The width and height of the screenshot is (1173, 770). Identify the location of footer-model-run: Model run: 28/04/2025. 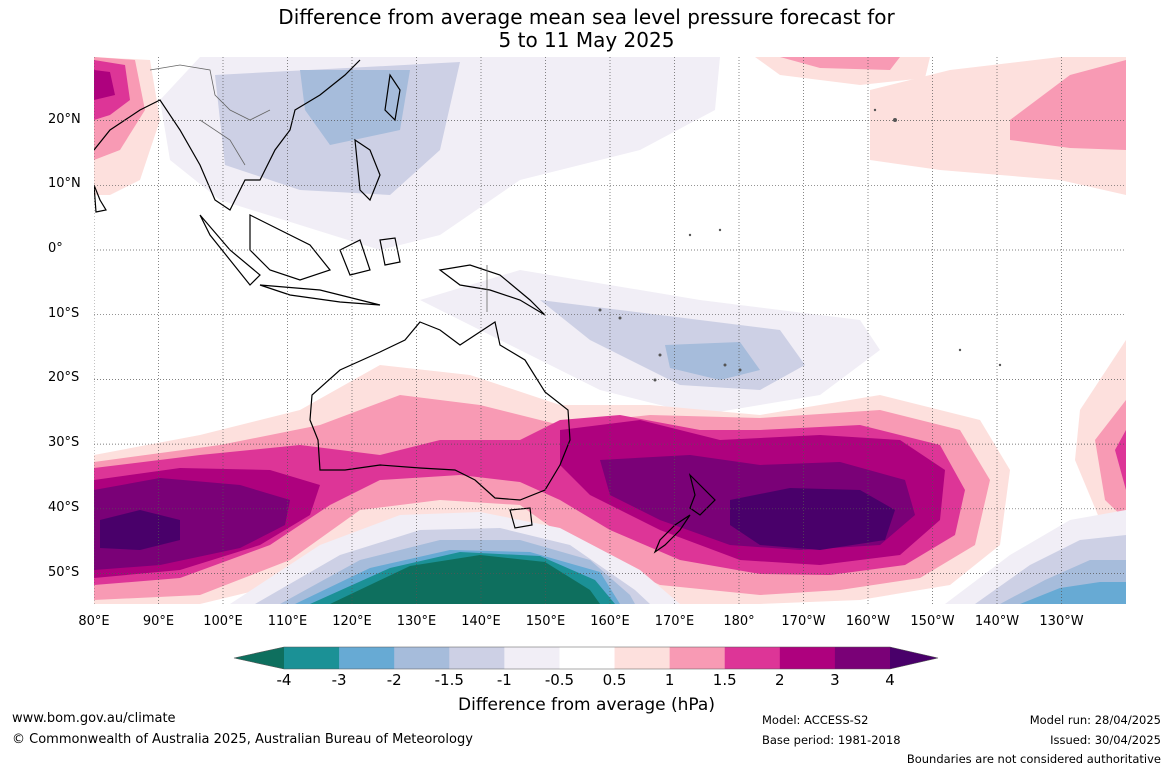
(1095, 720).